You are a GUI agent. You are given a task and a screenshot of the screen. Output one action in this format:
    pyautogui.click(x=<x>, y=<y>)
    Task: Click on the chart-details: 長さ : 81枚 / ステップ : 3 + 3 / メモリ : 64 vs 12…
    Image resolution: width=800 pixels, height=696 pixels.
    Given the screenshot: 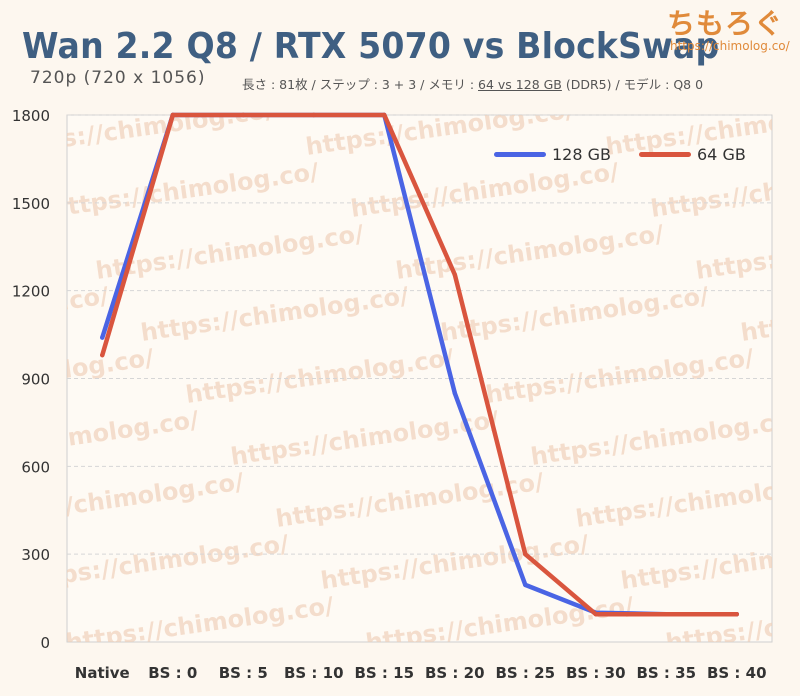 What is the action you would take?
    pyautogui.click(x=472, y=83)
    